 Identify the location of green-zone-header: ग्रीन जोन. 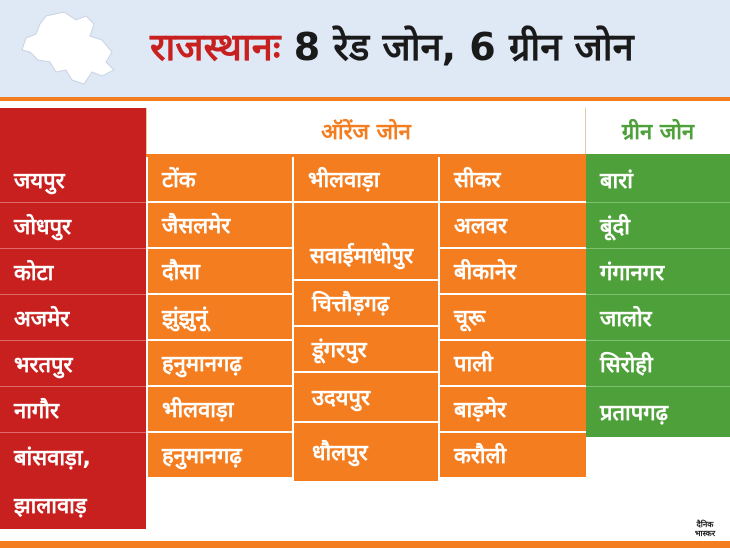
(658, 132).